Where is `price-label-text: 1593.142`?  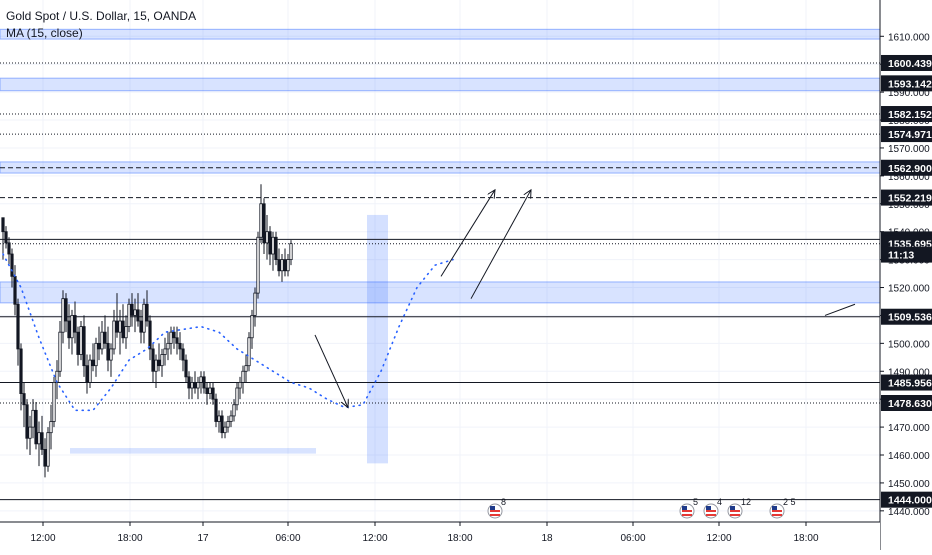
price-label-text: 1593.142 is located at coordinates (910, 84).